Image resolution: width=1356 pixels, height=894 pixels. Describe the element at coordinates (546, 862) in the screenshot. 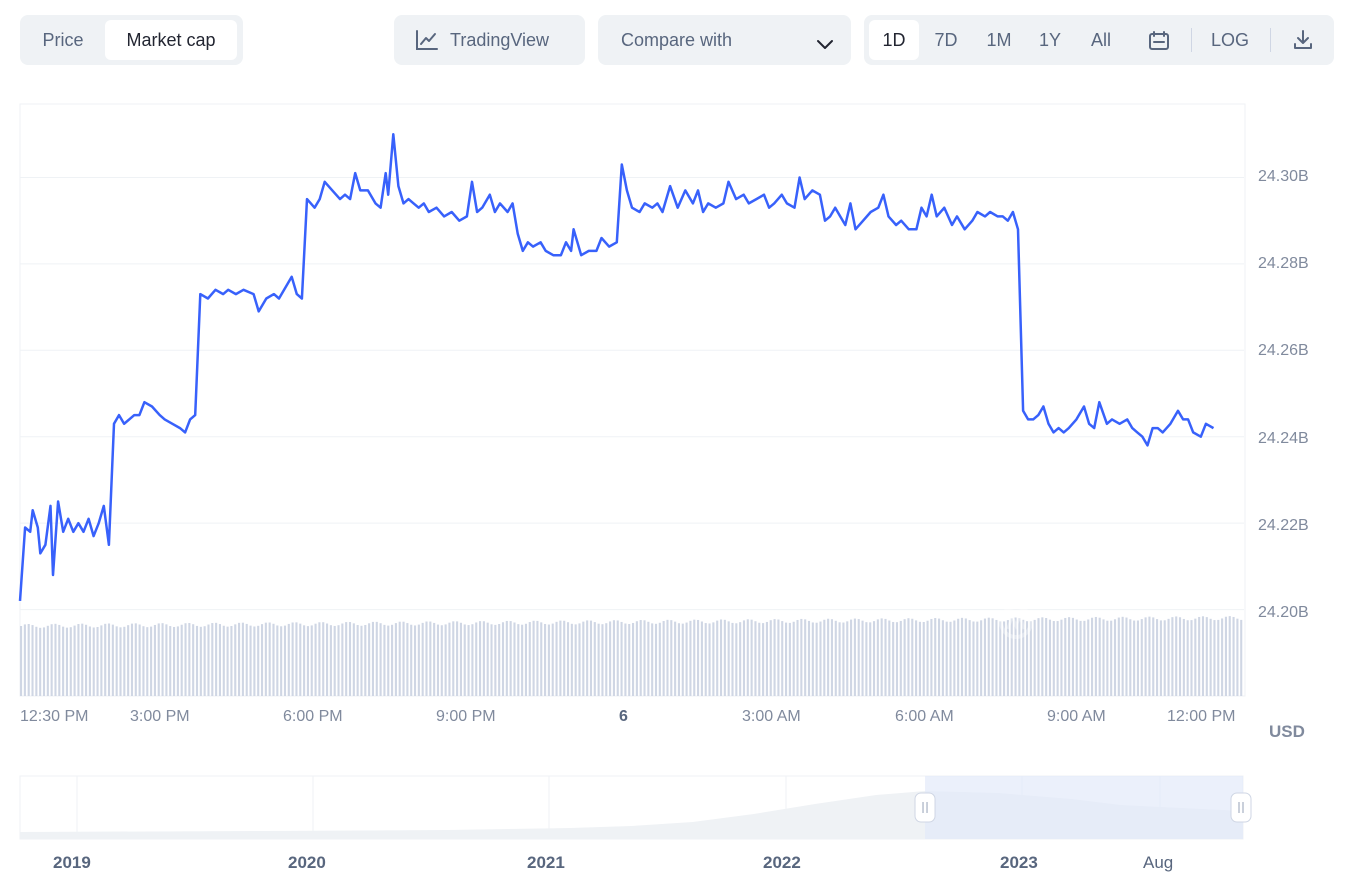

I see `navigator-label: 2021` at that location.